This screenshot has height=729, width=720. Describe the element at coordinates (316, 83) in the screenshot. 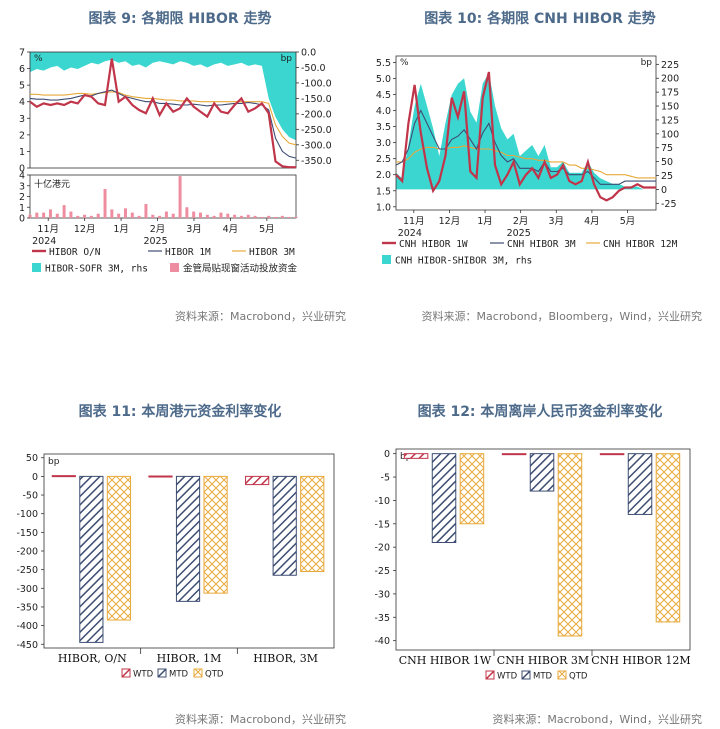

I see `right-tick-label: -100.0` at that location.